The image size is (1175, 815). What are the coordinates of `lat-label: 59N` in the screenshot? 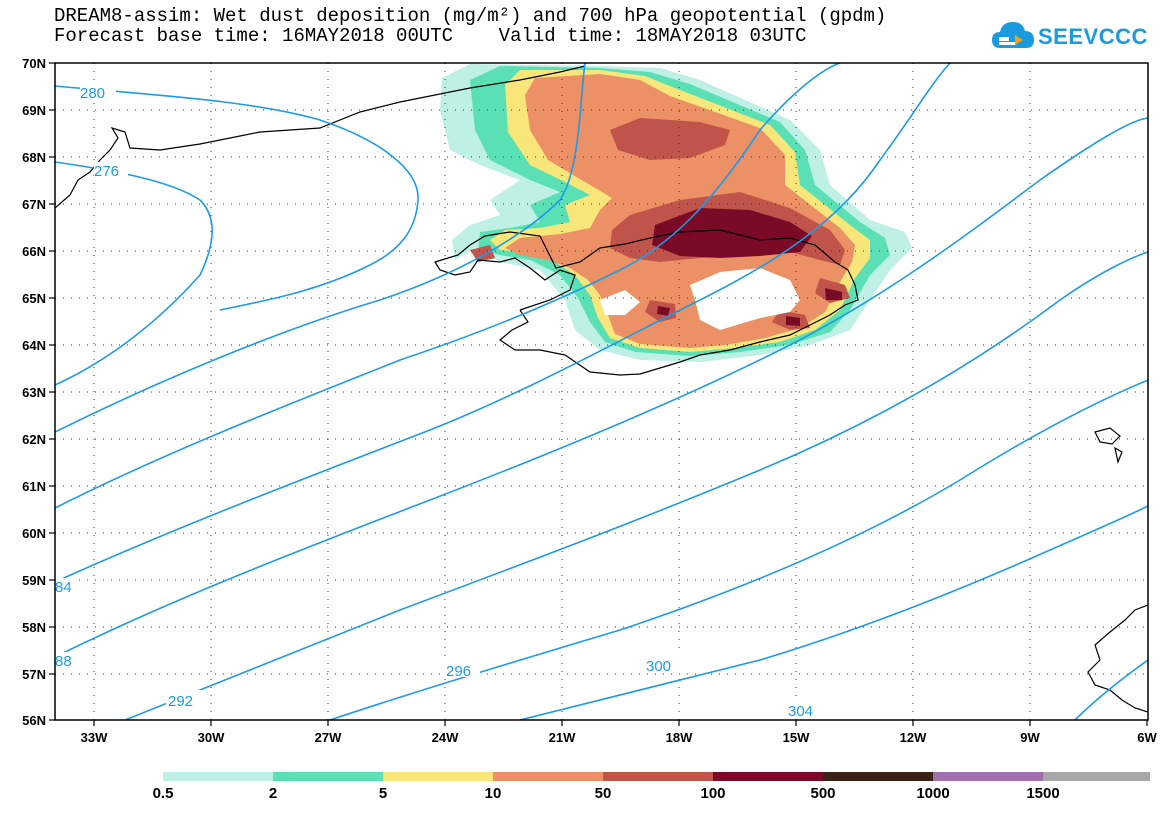 It's located at (34, 580).